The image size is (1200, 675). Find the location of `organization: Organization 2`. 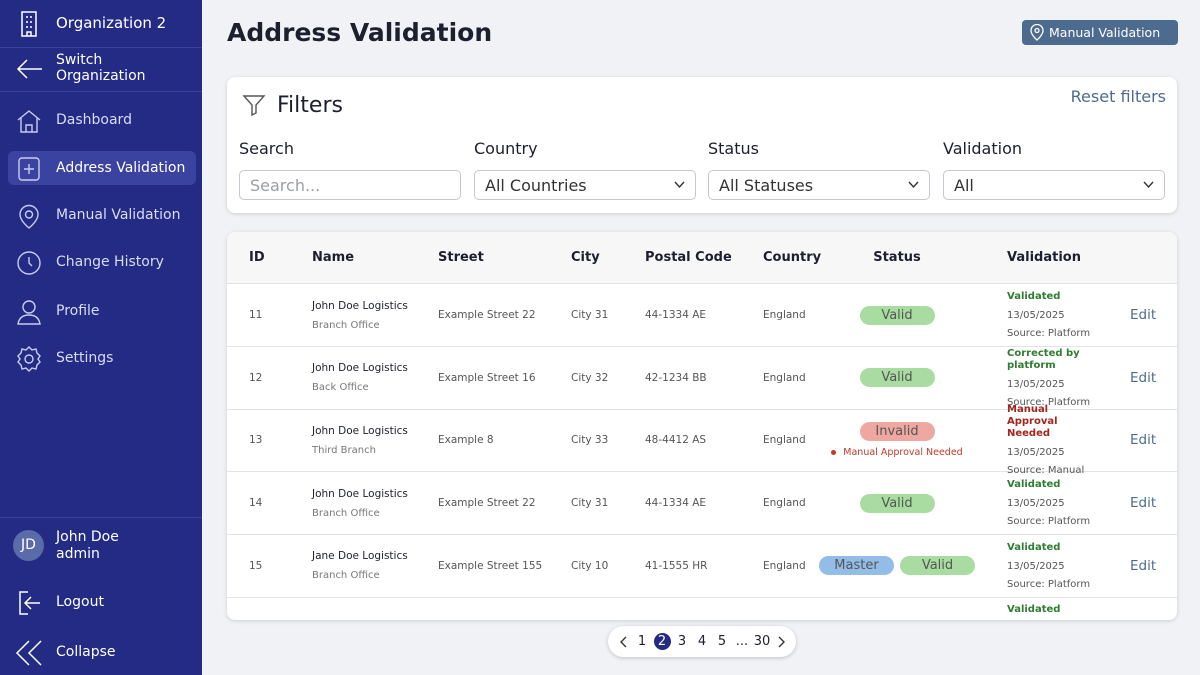

organization: Organization 2 is located at coordinates (102, 23).